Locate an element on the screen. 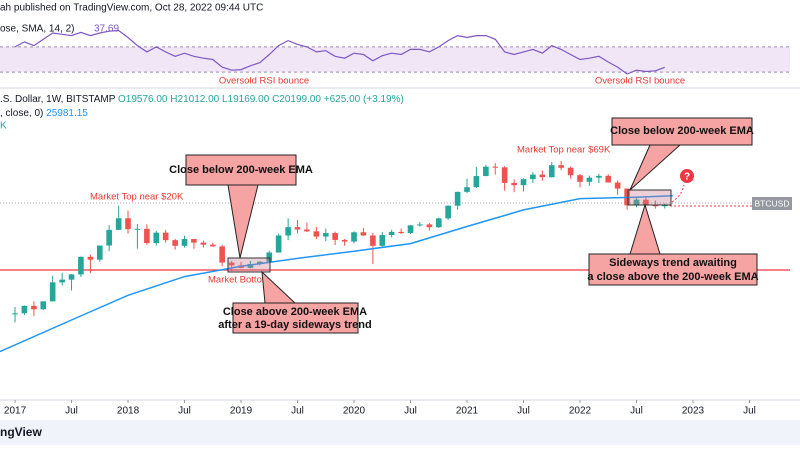  x-tick-label: 2023 is located at coordinates (693, 411).